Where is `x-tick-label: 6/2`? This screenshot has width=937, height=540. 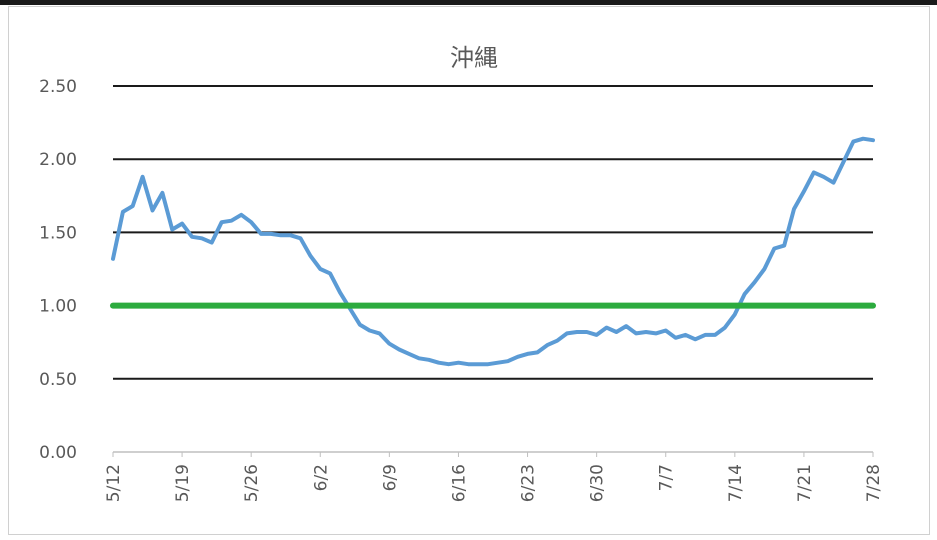 x-tick-label: 6/2 is located at coordinates (321, 477).